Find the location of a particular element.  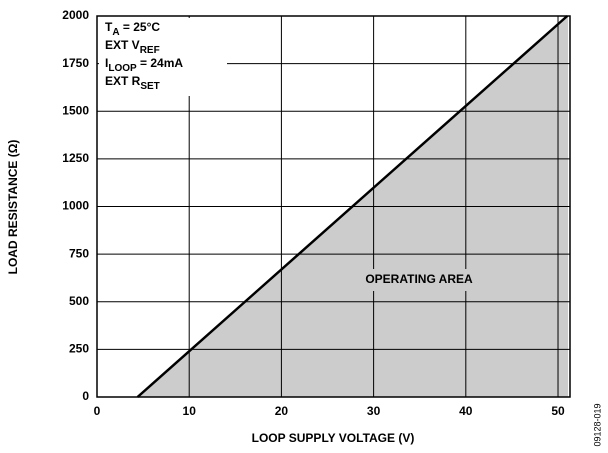

y-tick-label: 500 is located at coordinates (79, 301).